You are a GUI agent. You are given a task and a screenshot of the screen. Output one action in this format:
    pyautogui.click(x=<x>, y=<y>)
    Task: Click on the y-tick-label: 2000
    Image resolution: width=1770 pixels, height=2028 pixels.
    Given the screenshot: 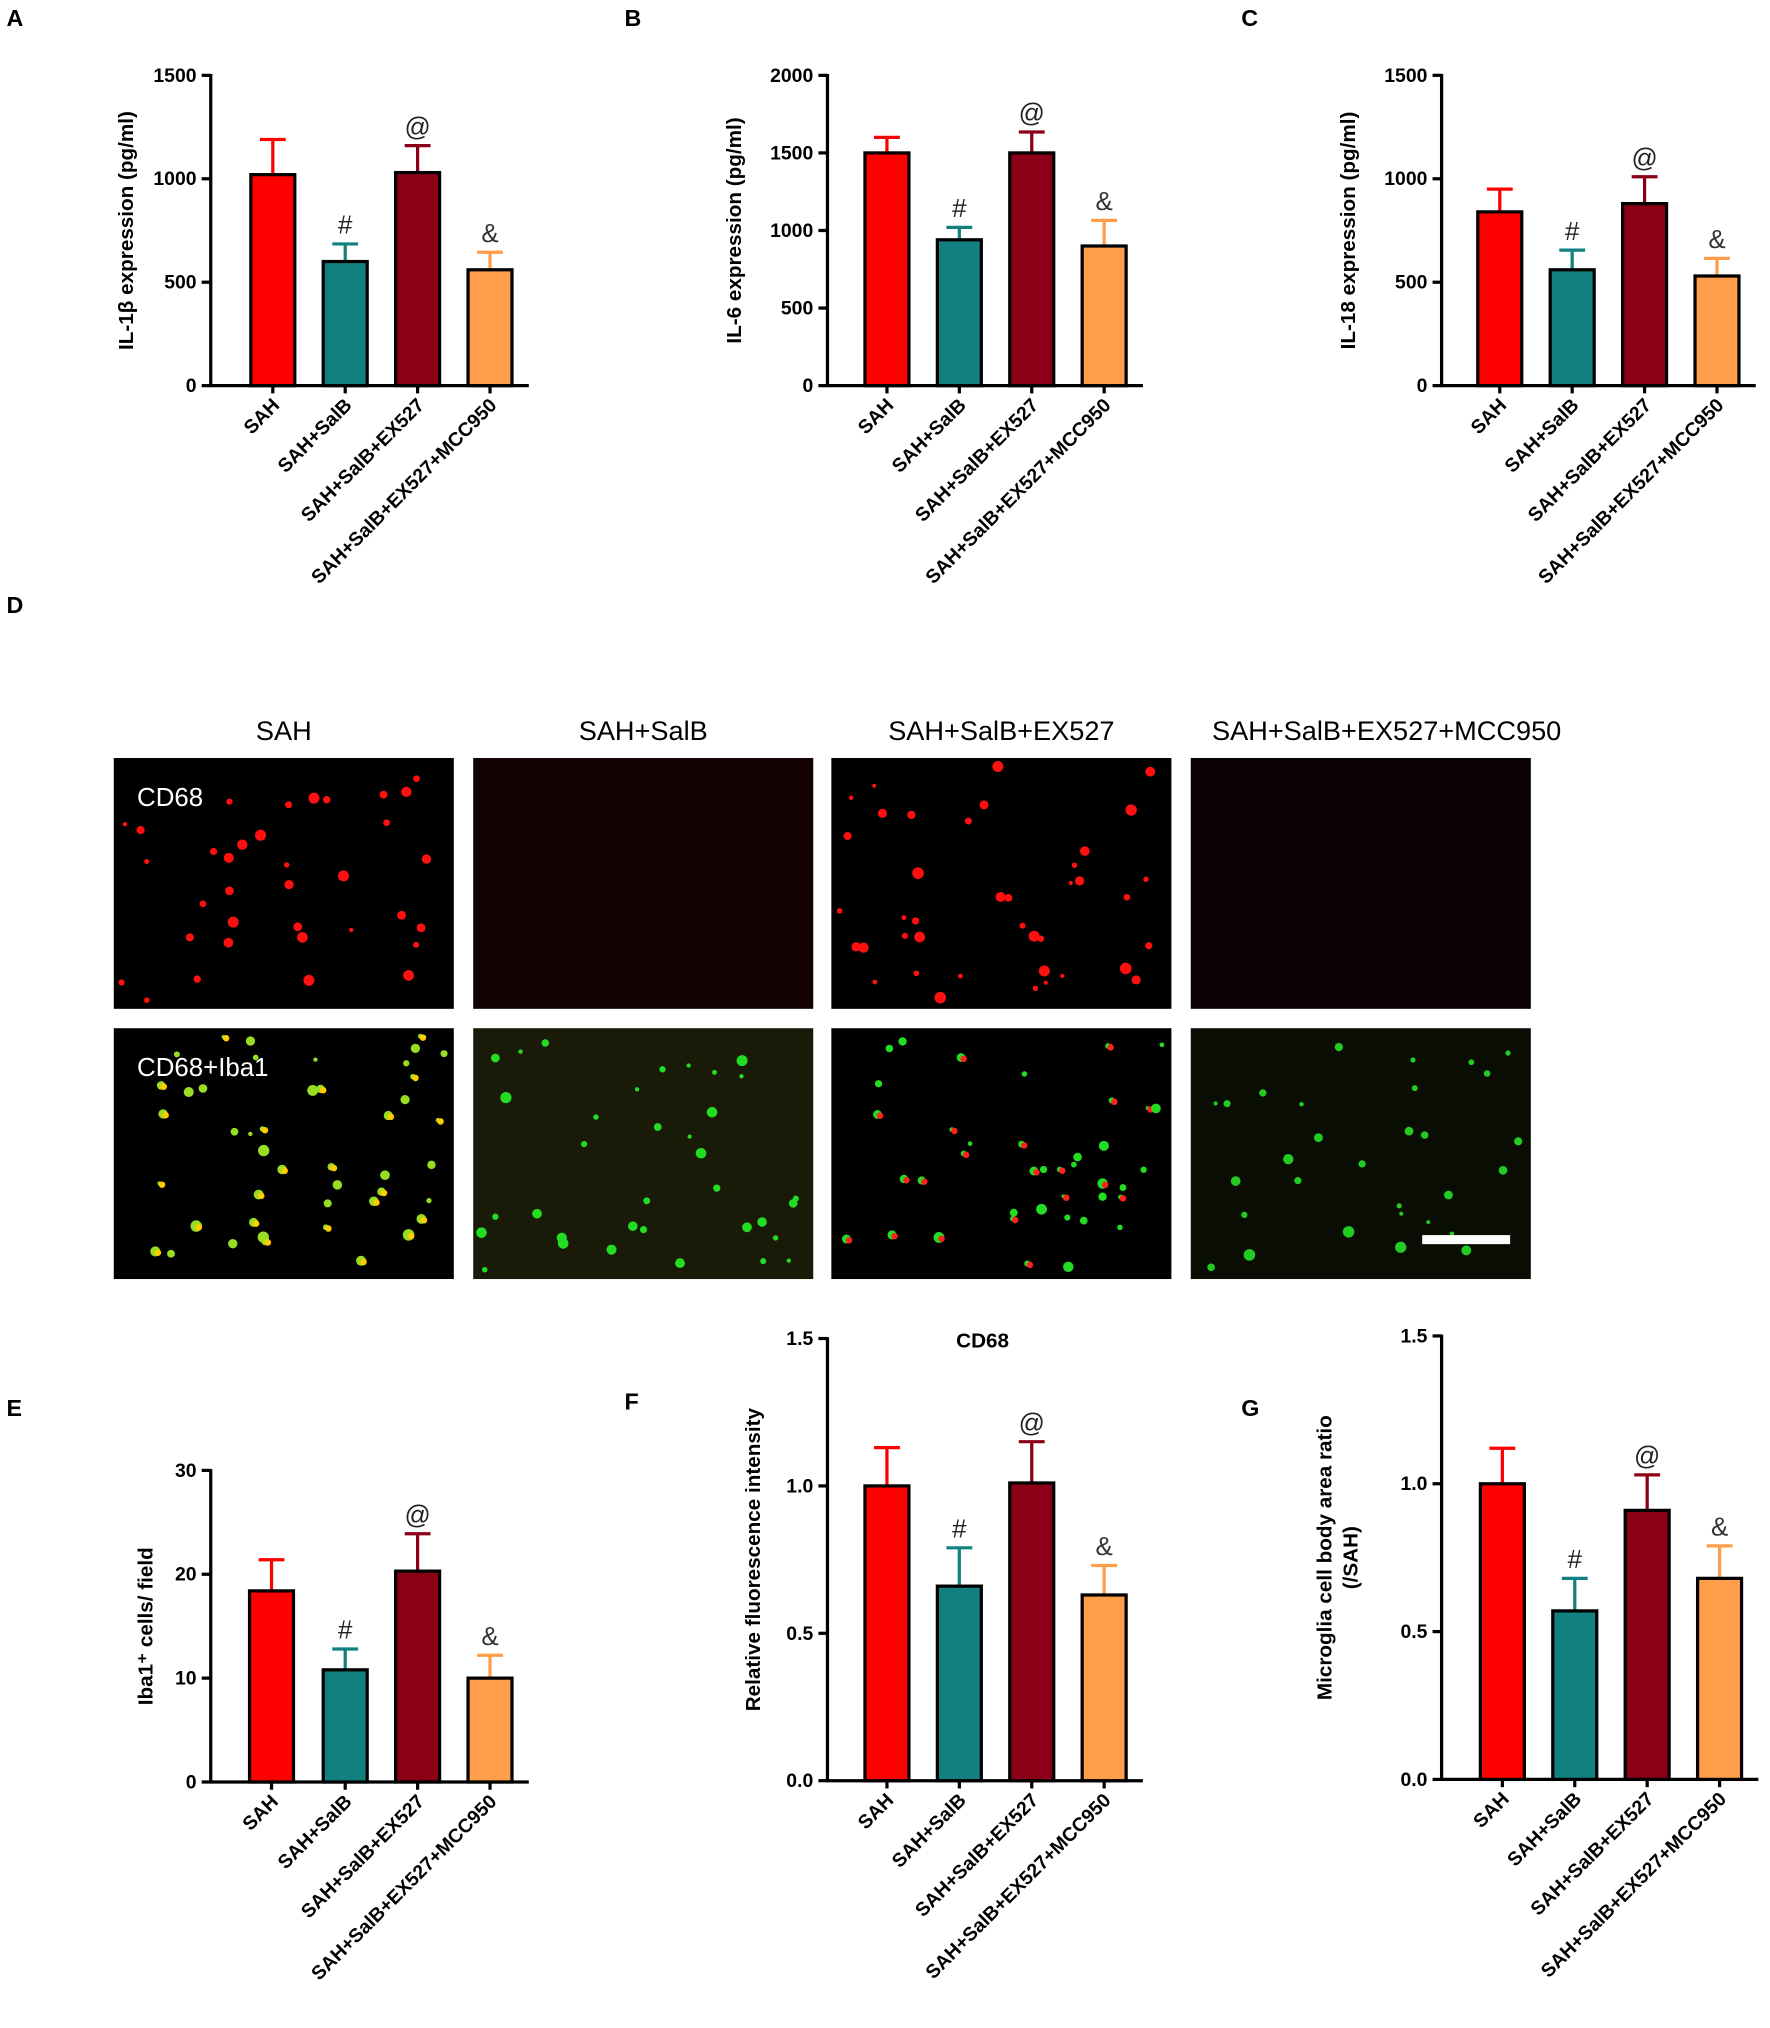 What is the action you would take?
    pyautogui.click(x=791, y=76)
    